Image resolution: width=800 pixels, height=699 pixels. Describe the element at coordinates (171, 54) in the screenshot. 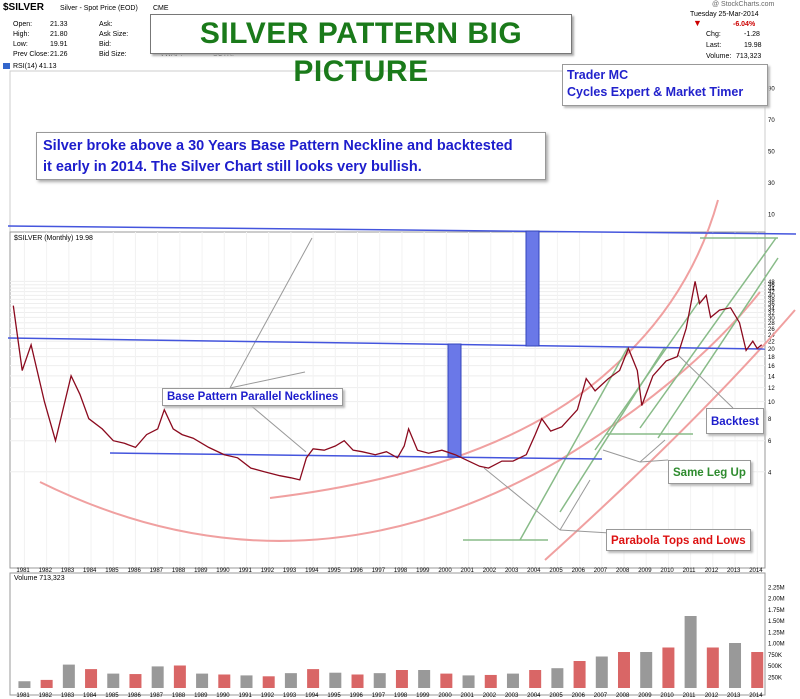

I see `vwap-label: VWAP:` at that location.